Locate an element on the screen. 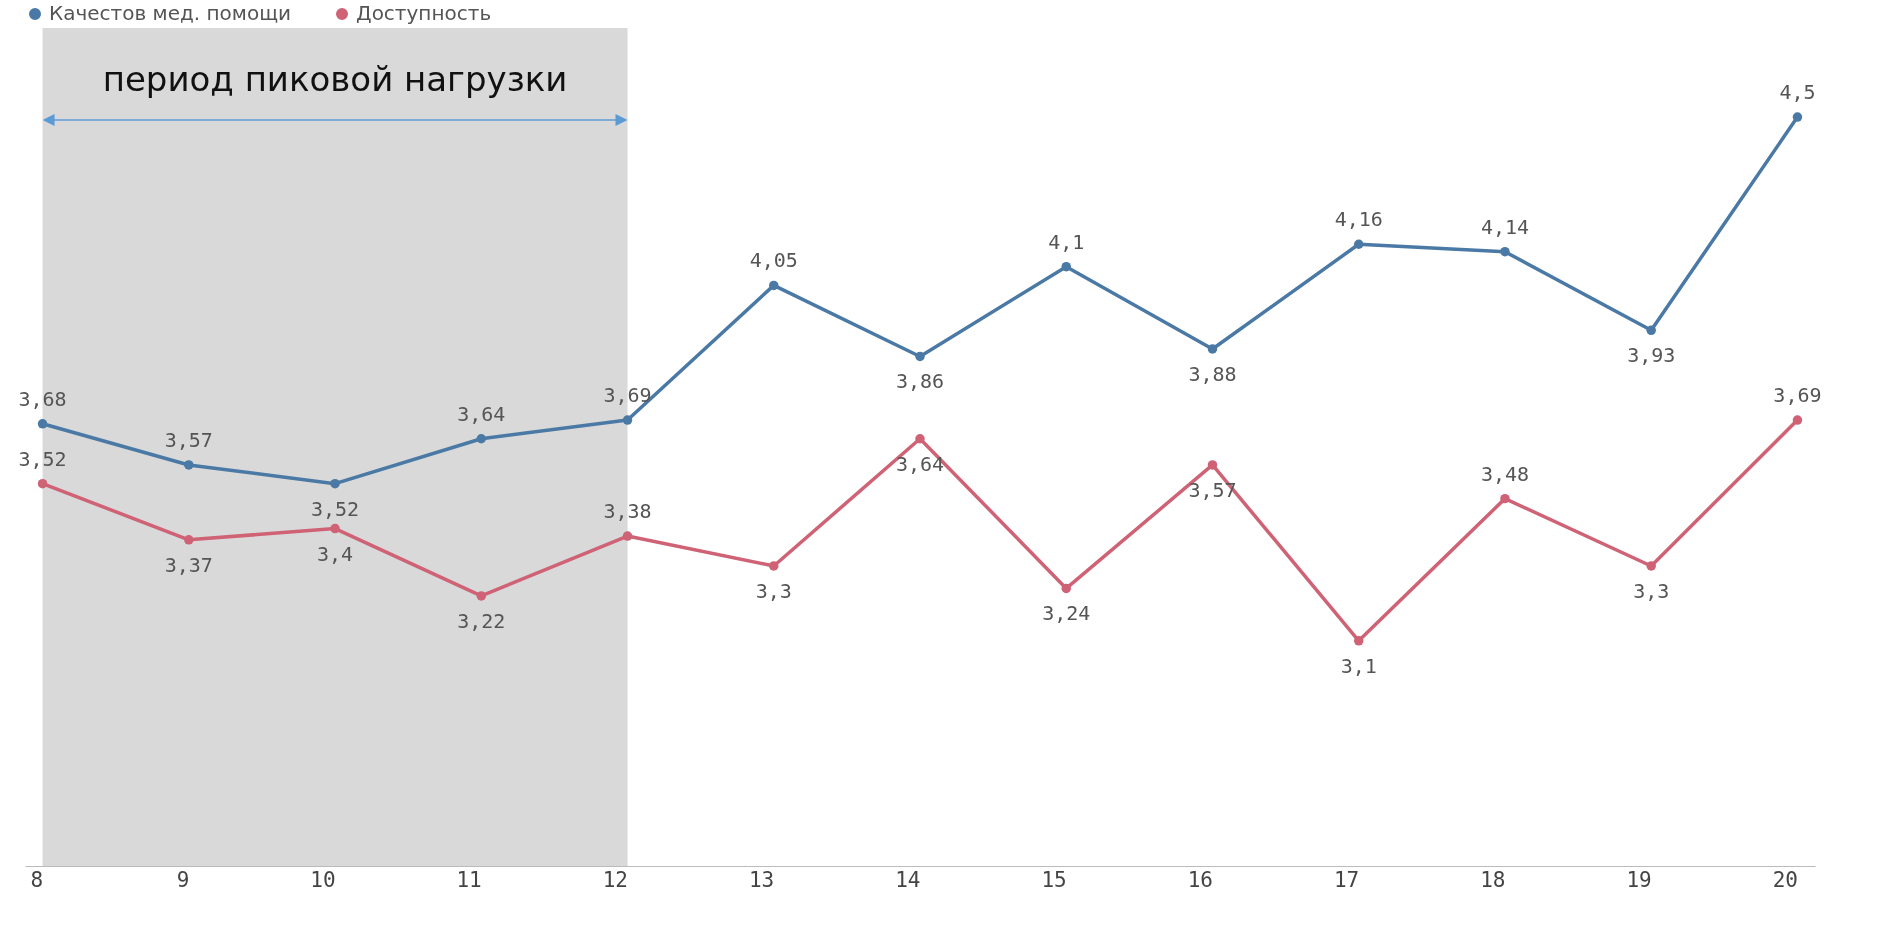 The width and height of the screenshot is (1877, 929). band-label: период пиковой нагрузки is located at coordinates (335, 79).